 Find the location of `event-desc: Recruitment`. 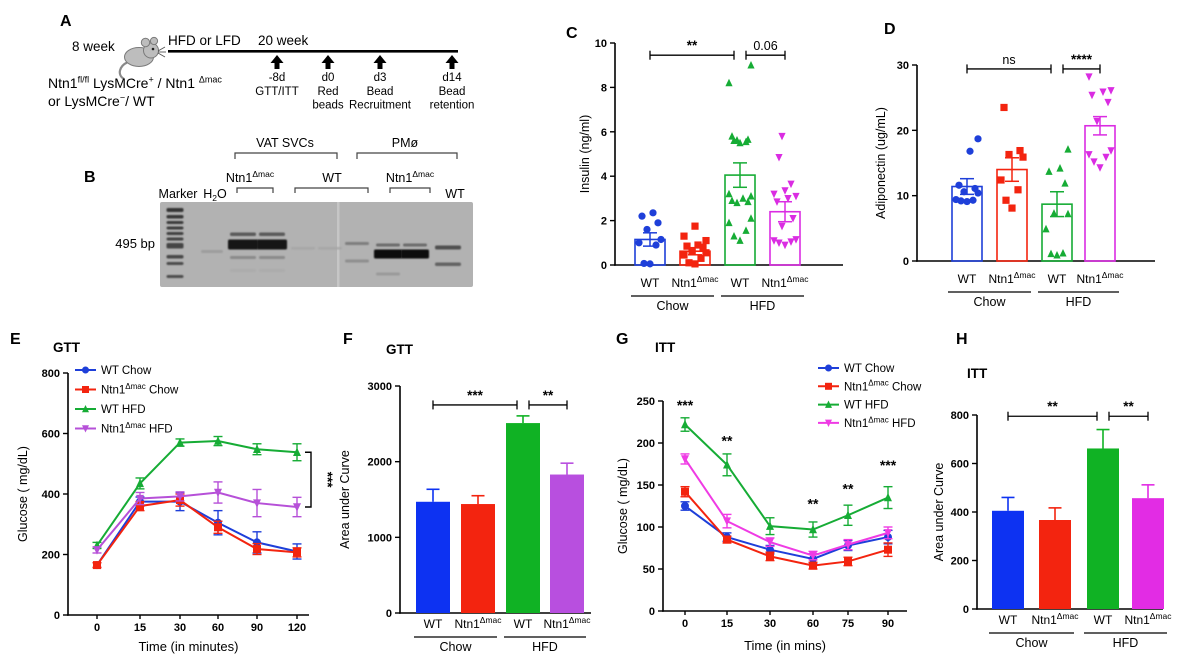

event-desc: Recruitment is located at coordinates (380, 106).